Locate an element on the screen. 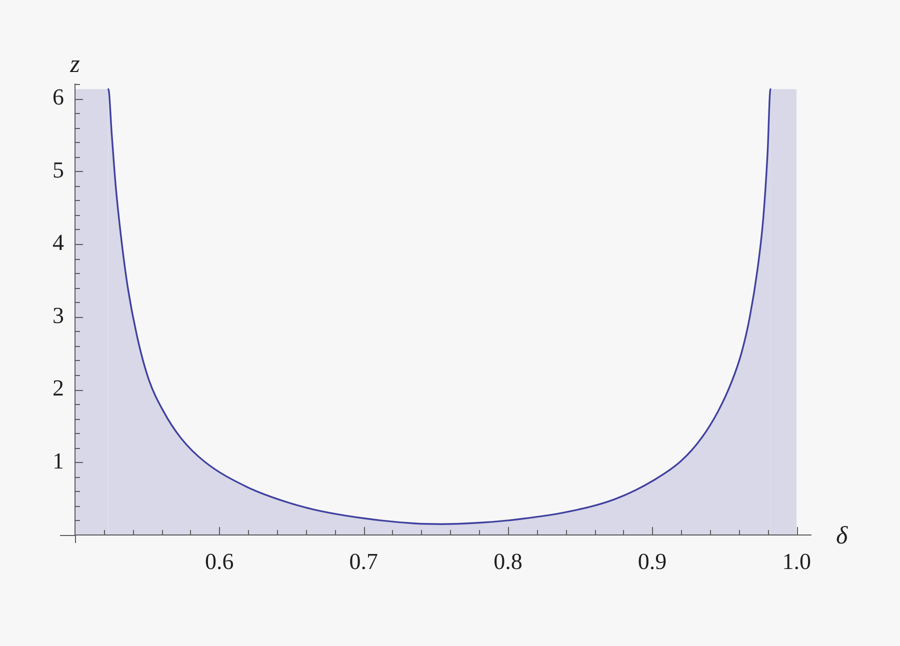 The image size is (900, 646). y-tick-label: 3 is located at coordinates (58, 315).